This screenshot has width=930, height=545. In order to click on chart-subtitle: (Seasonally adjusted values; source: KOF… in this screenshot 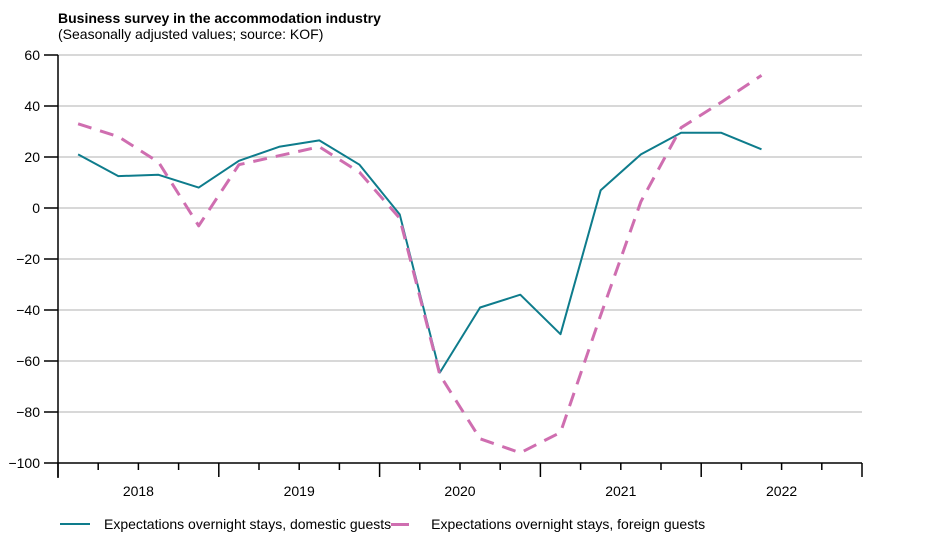, I will do `click(191, 34)`.